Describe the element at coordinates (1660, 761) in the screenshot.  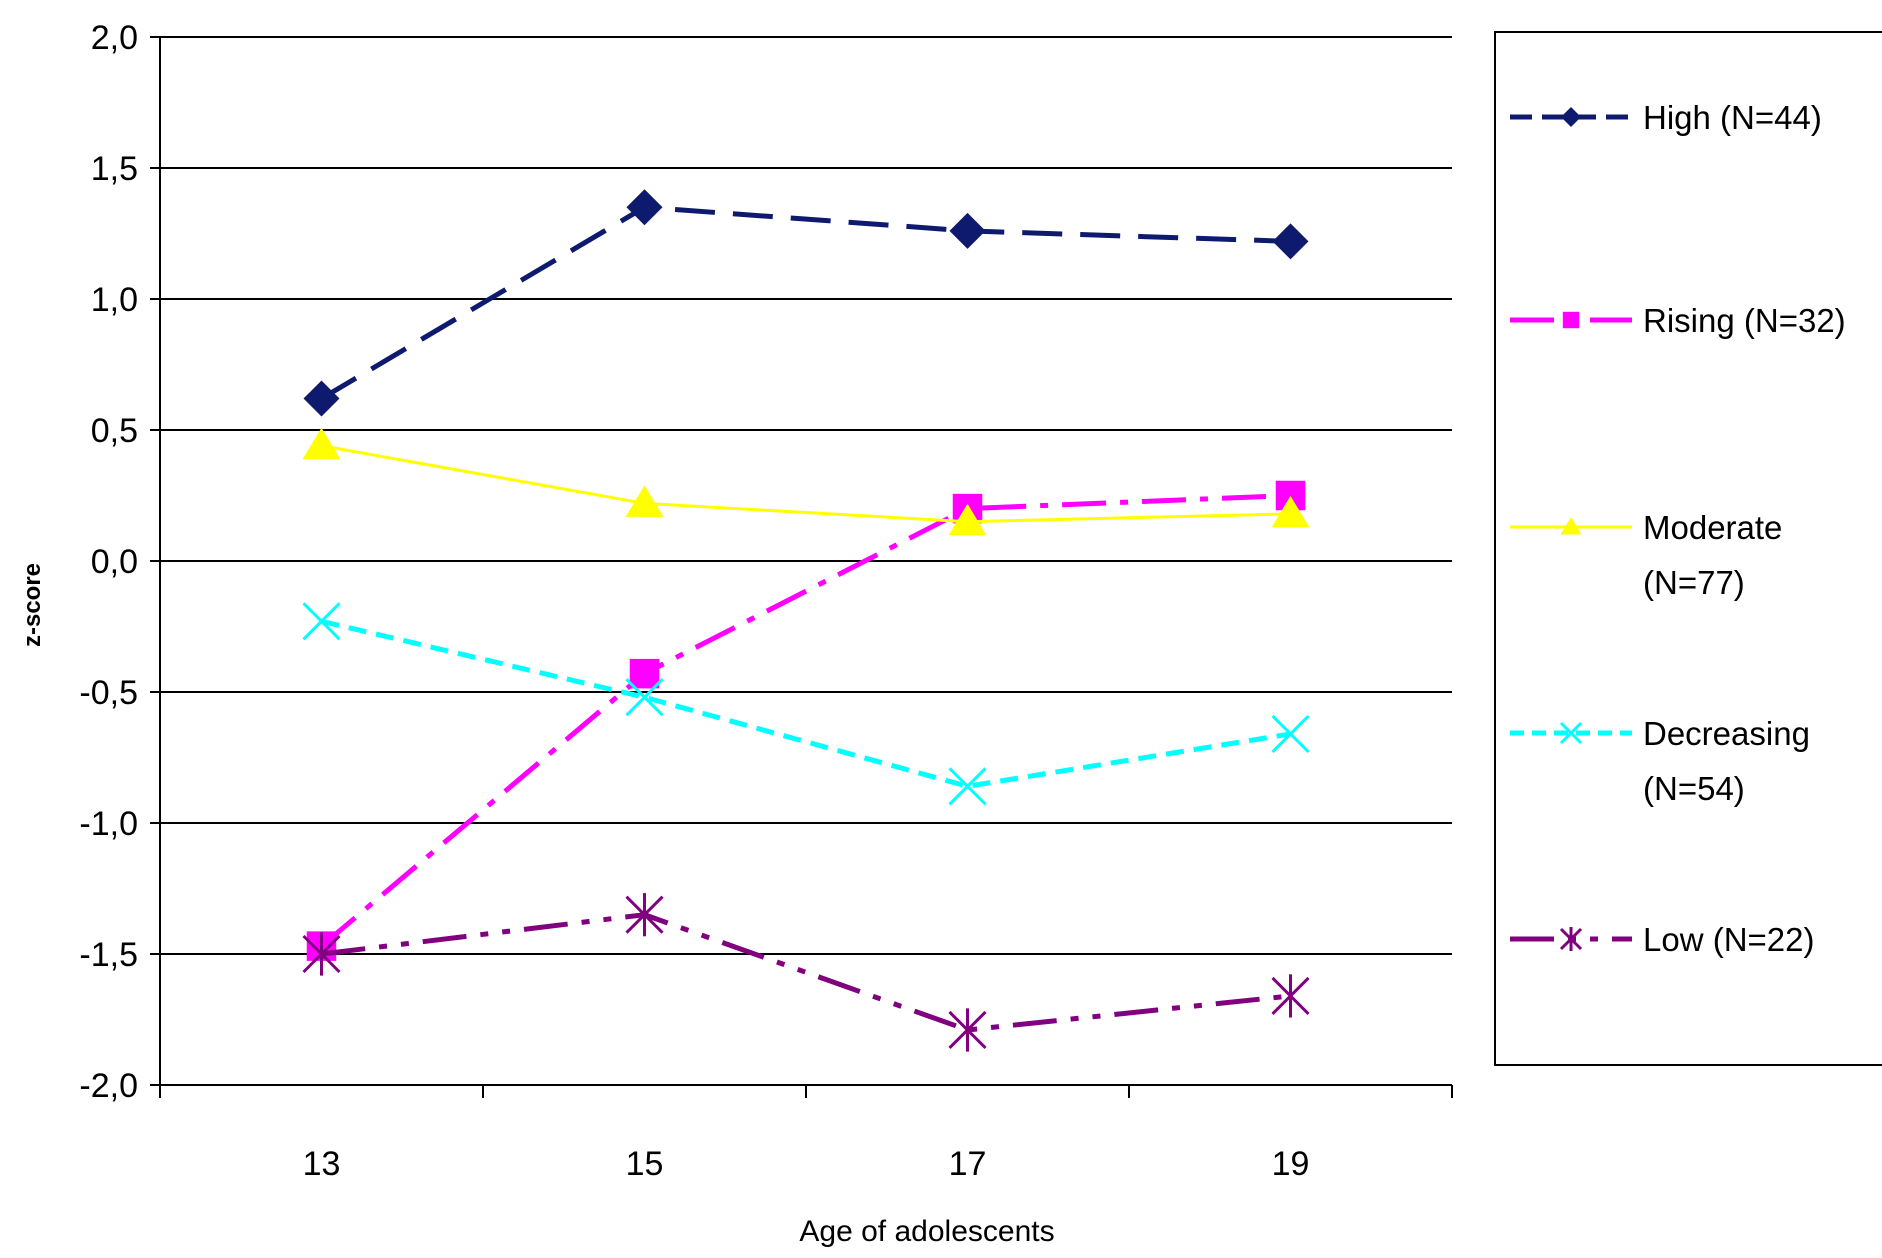
I see `legend-item: Decreasing (N=54)` at that location.